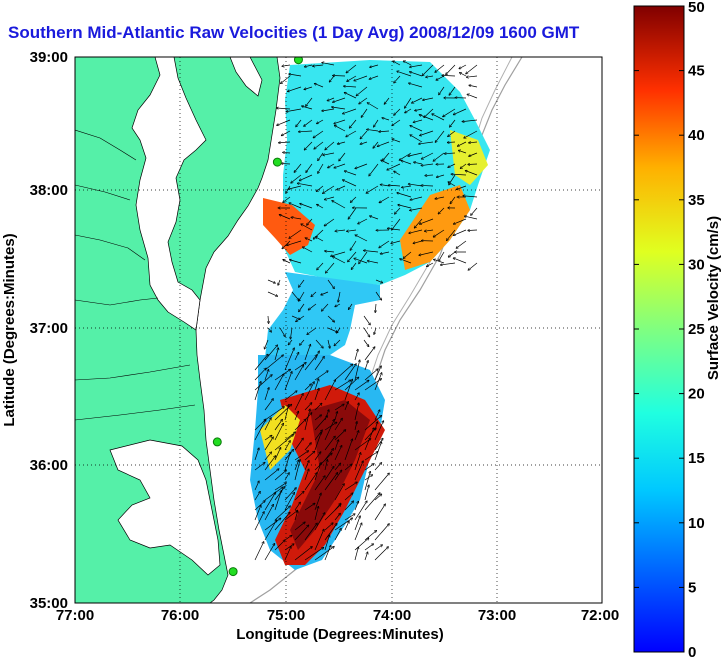 This screenshot has width=724, height=659. What do you see at coordinates (75, 615) in the screenshot?
I see `lon-tick: 77:00` at bounding box center [75, 615].